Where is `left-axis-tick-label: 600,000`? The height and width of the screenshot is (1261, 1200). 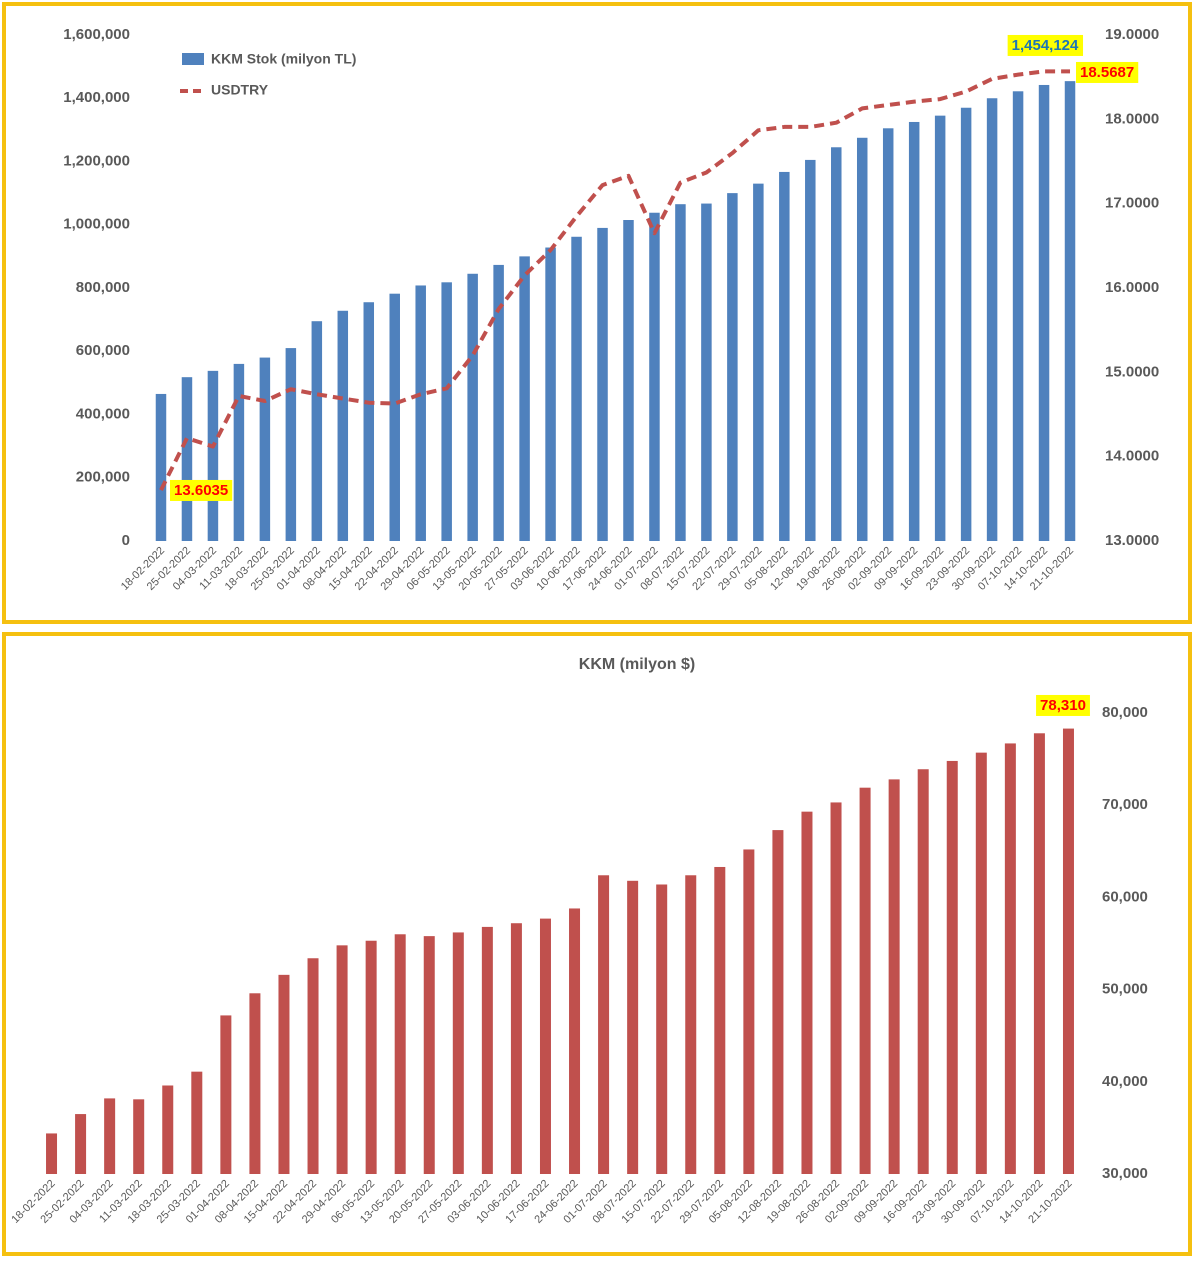
left-axis-tick-label: 600,000 is located at coordinates (103, 350).